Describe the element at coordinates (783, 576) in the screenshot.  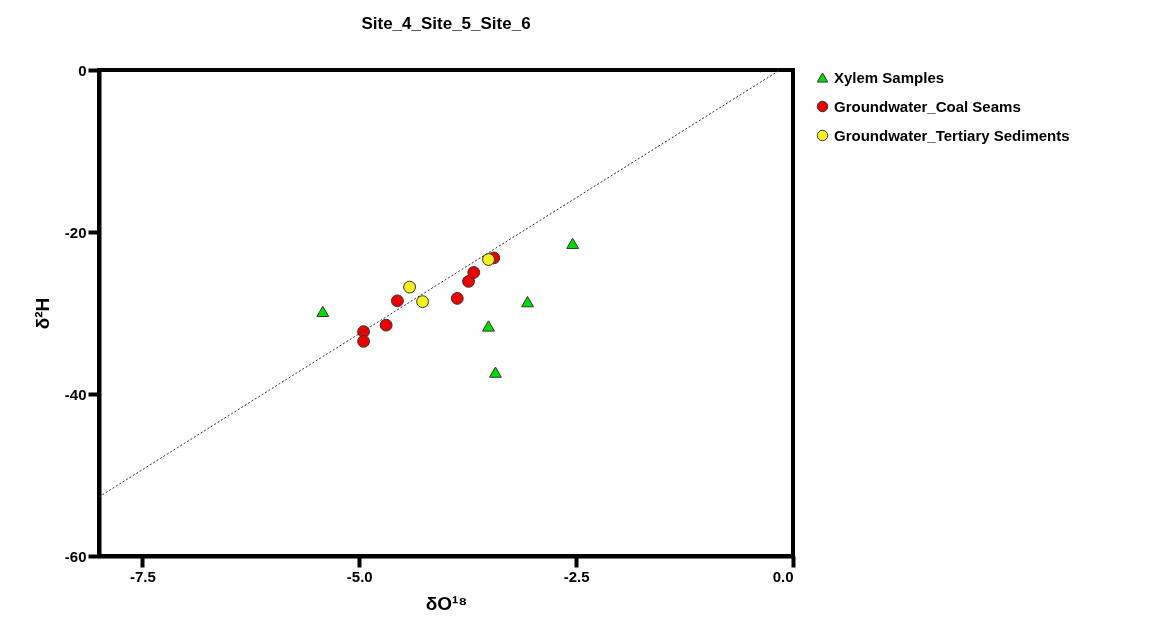
I see `x-tick-label: 0.0` at that location.